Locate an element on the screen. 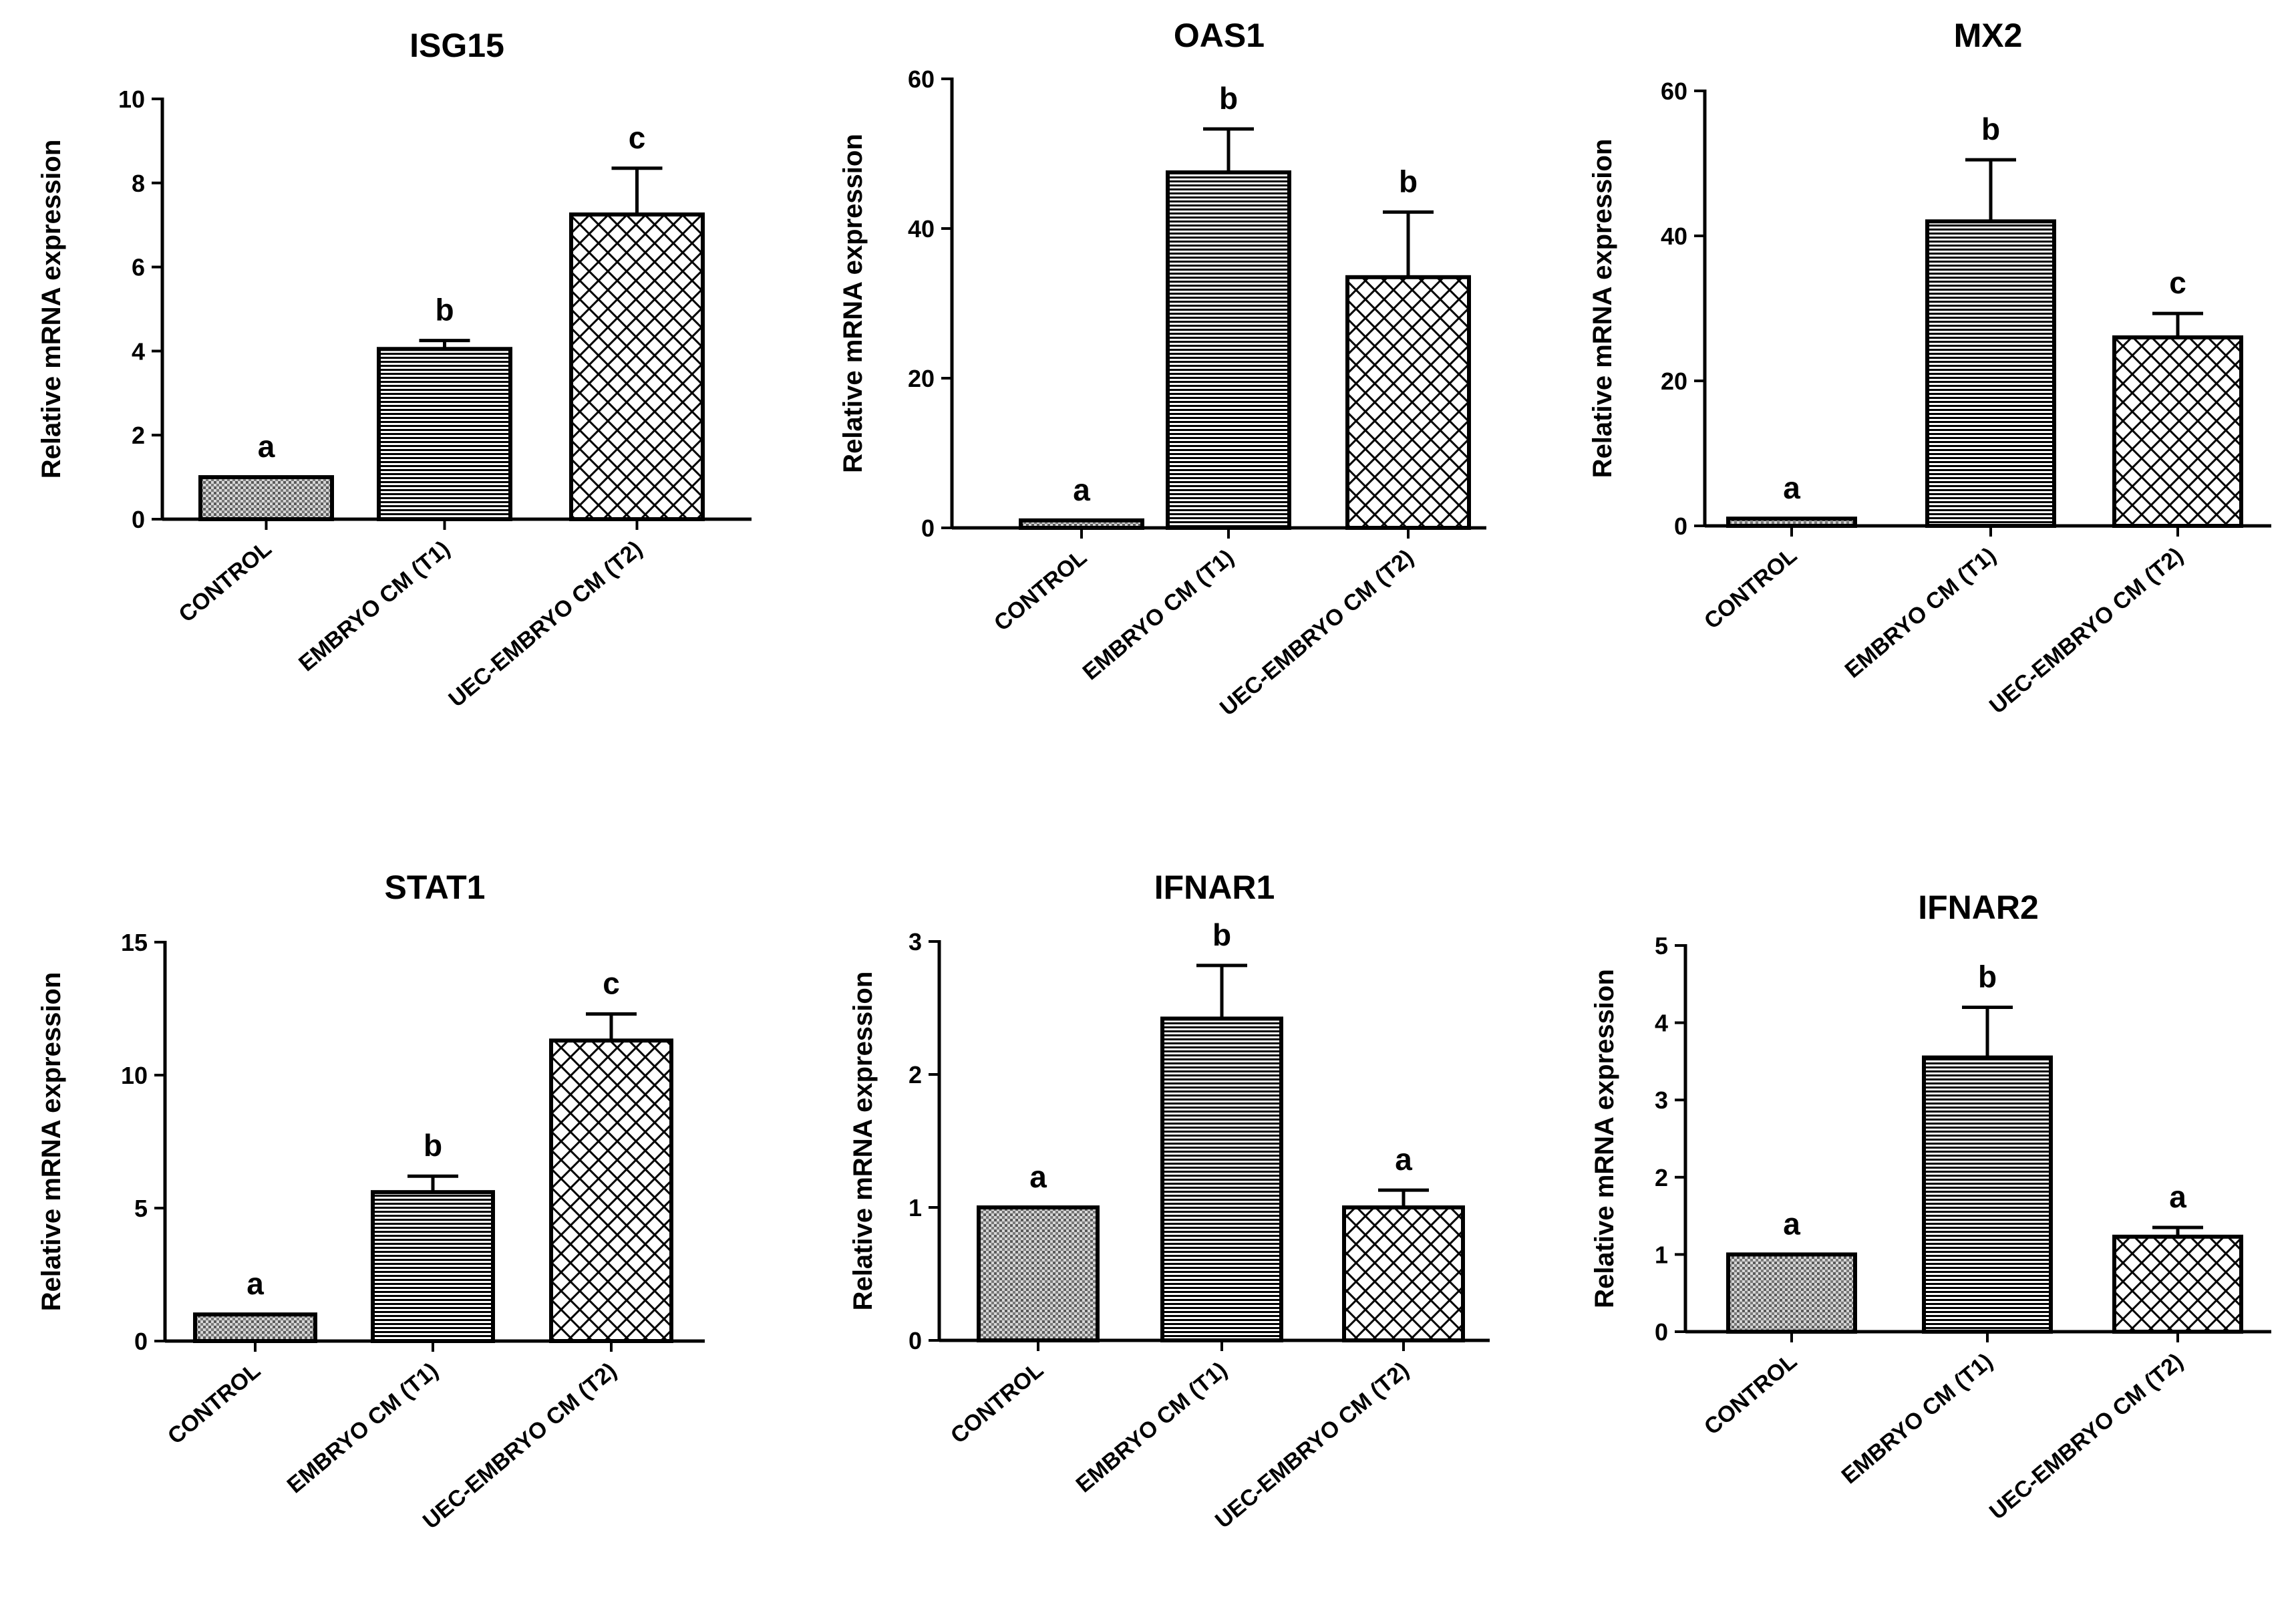 This screenshot has height=1609, width=2296. y-tick-label: 6 is located at coordinates (138, 267).